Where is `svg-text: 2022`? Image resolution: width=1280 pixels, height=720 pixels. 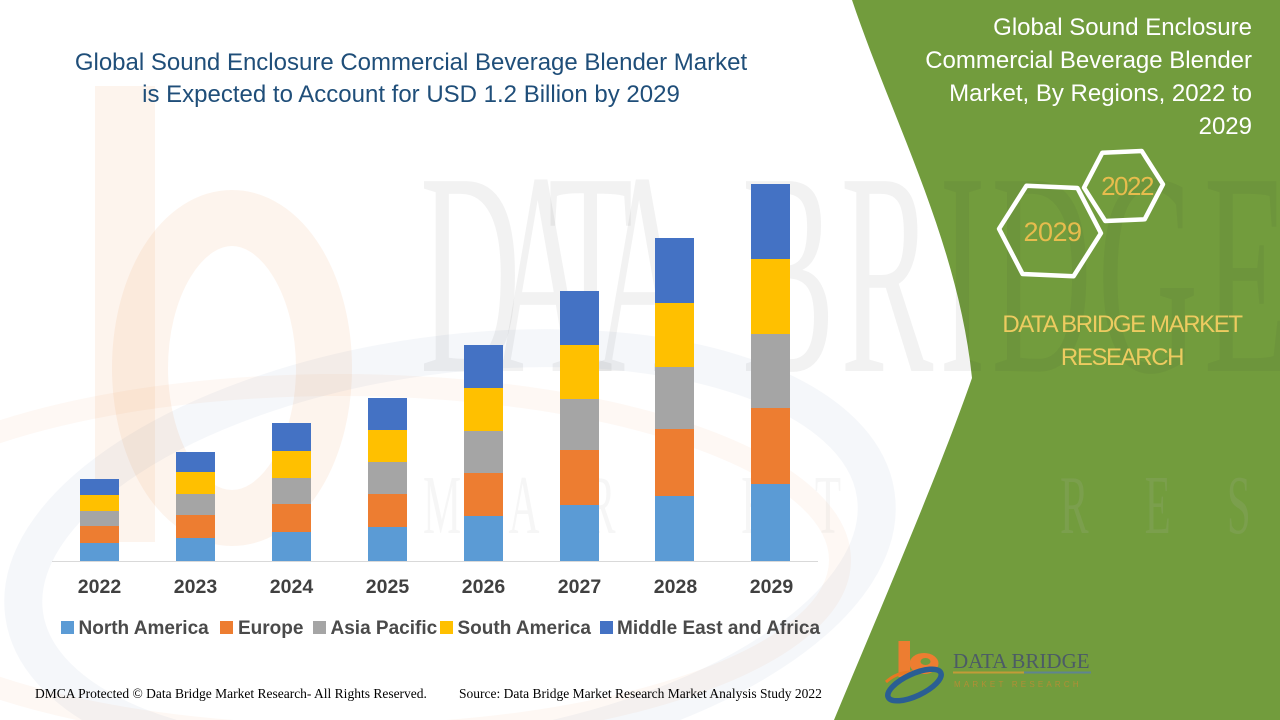 svg-text: 2022 is located at coordinates (1127, 186).